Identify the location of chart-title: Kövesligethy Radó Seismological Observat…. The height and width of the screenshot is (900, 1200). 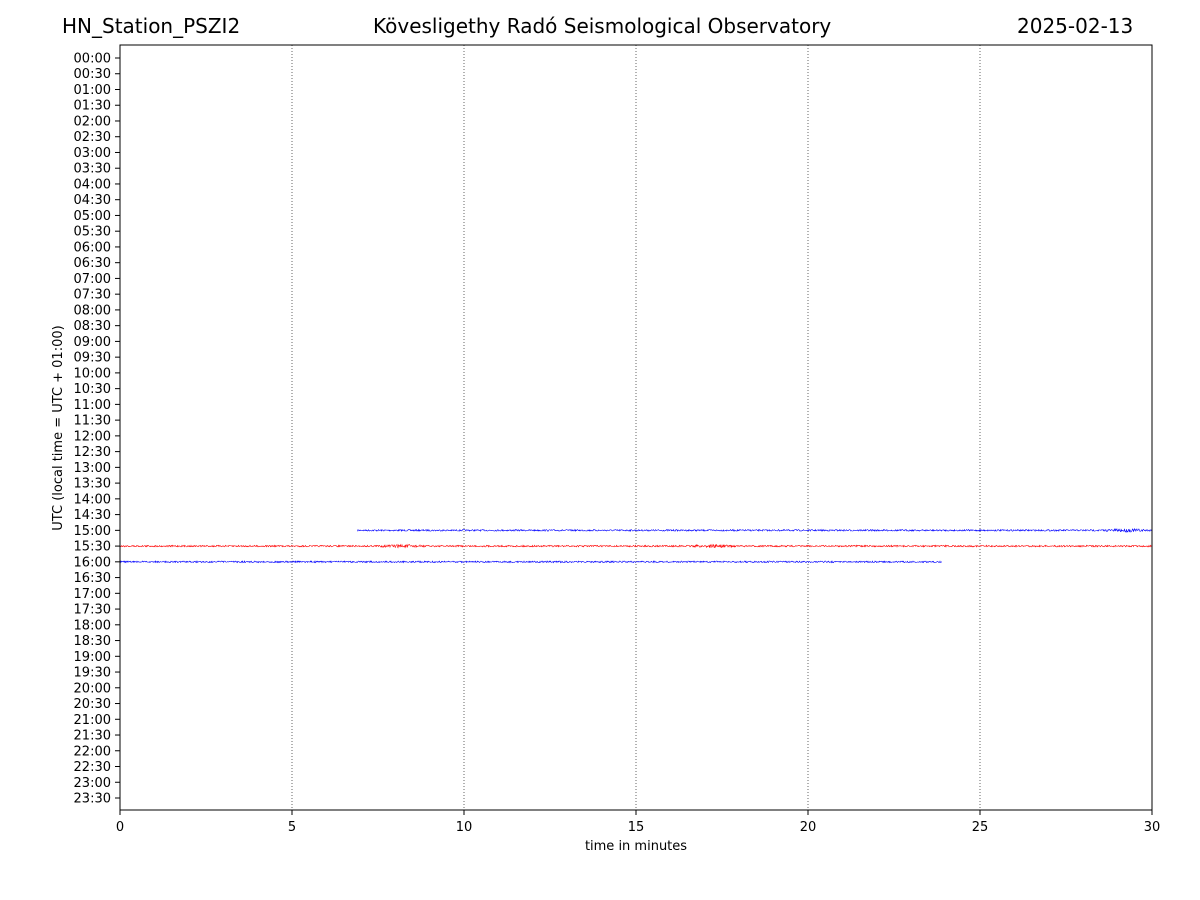
(602, 26).